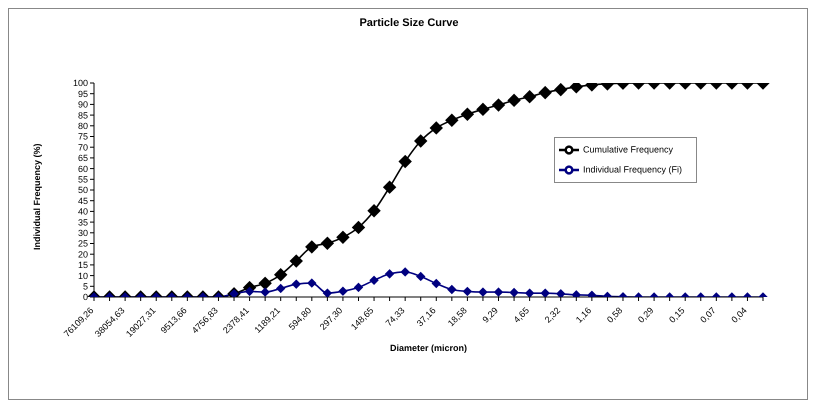 This screenshot has width=817, height=408. I want to click on y-tick-label: 0, so click(85, 297).